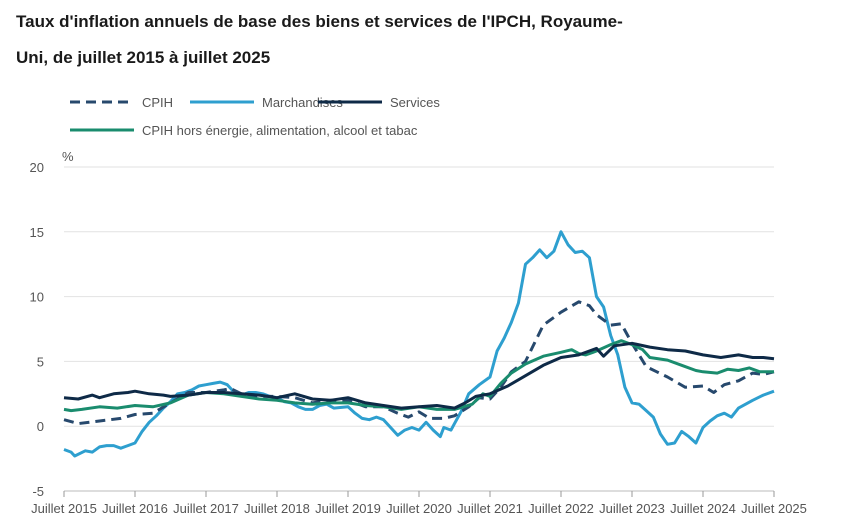 The width and height of the screenshot is (865, 529). What do you see at coordinates (206, 508) in the screenshot?
I see `x-tick-label: Juillet 2017` at bounding box center [206, 508].